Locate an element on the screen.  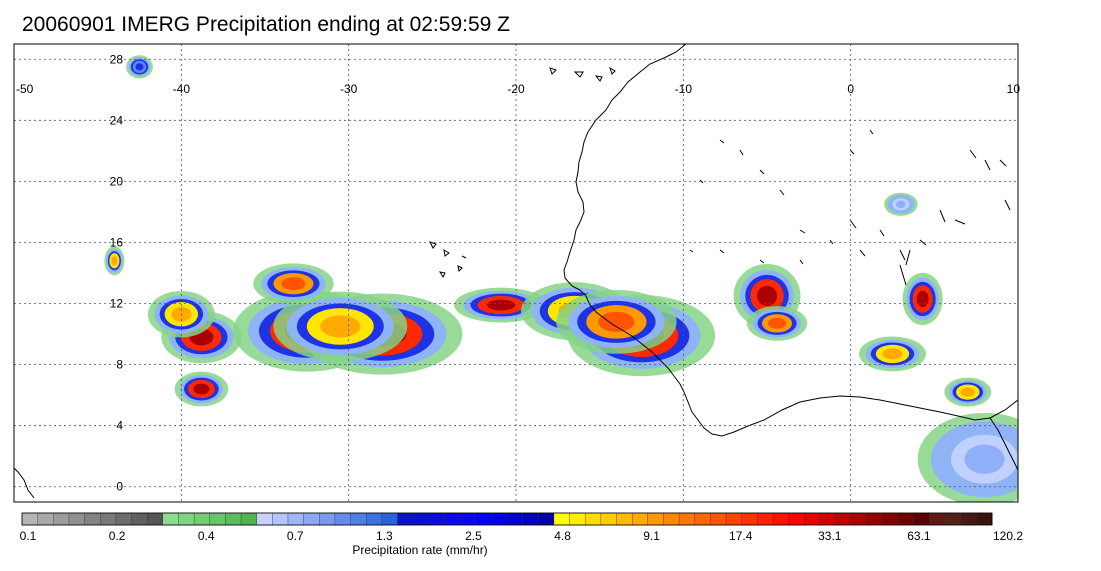
colorbar-tick-label: 33.1 is located at coordinates (830, 536).